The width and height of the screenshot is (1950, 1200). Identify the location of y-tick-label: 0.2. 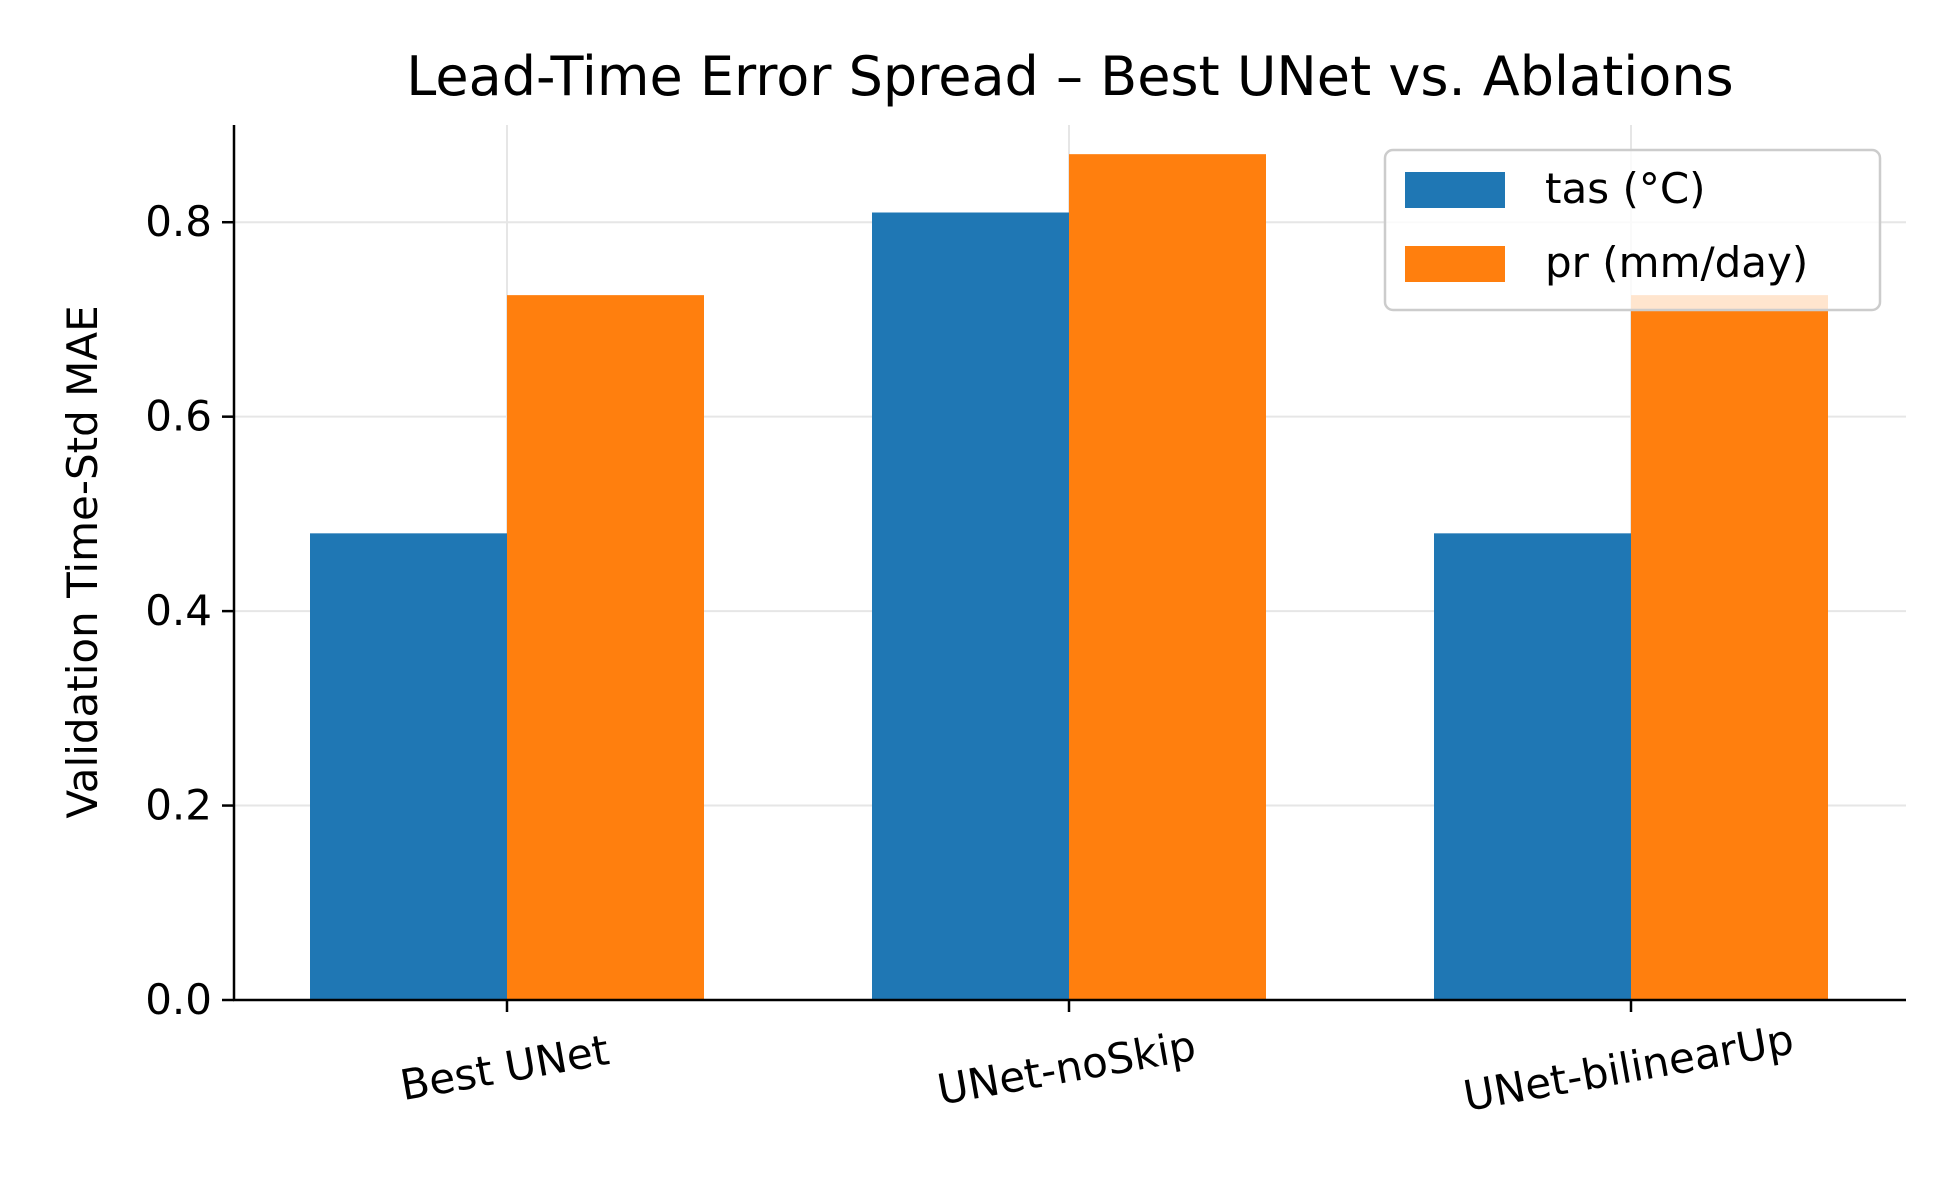
(178, 805).